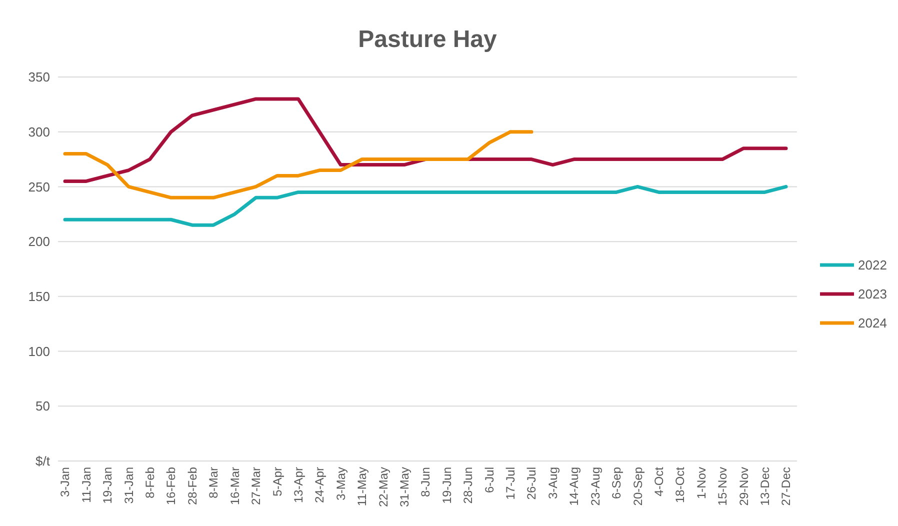 Image resolution: width=898 pixels, height=526 pixels. Describe the element at coordinates (39, 242) in the screenshot. I see `y-tick-label: 200` at that location.